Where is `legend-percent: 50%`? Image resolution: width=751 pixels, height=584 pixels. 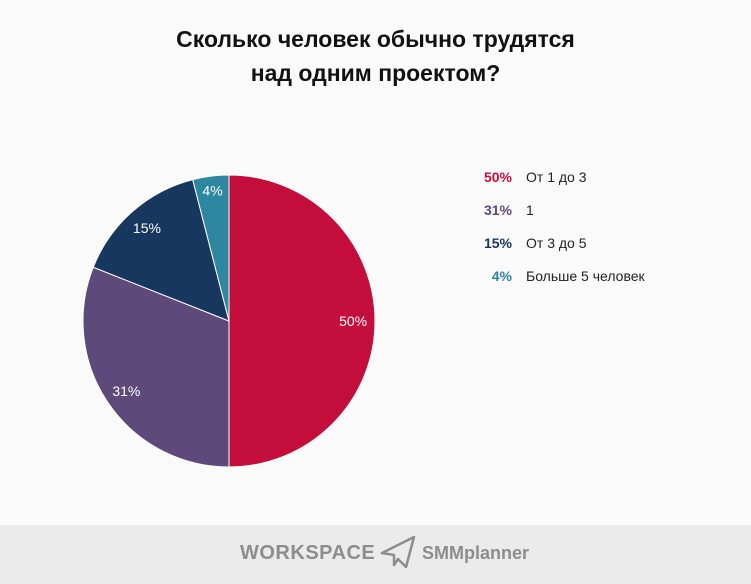 legend-percent: 50% is located at coordinates (497, 176).